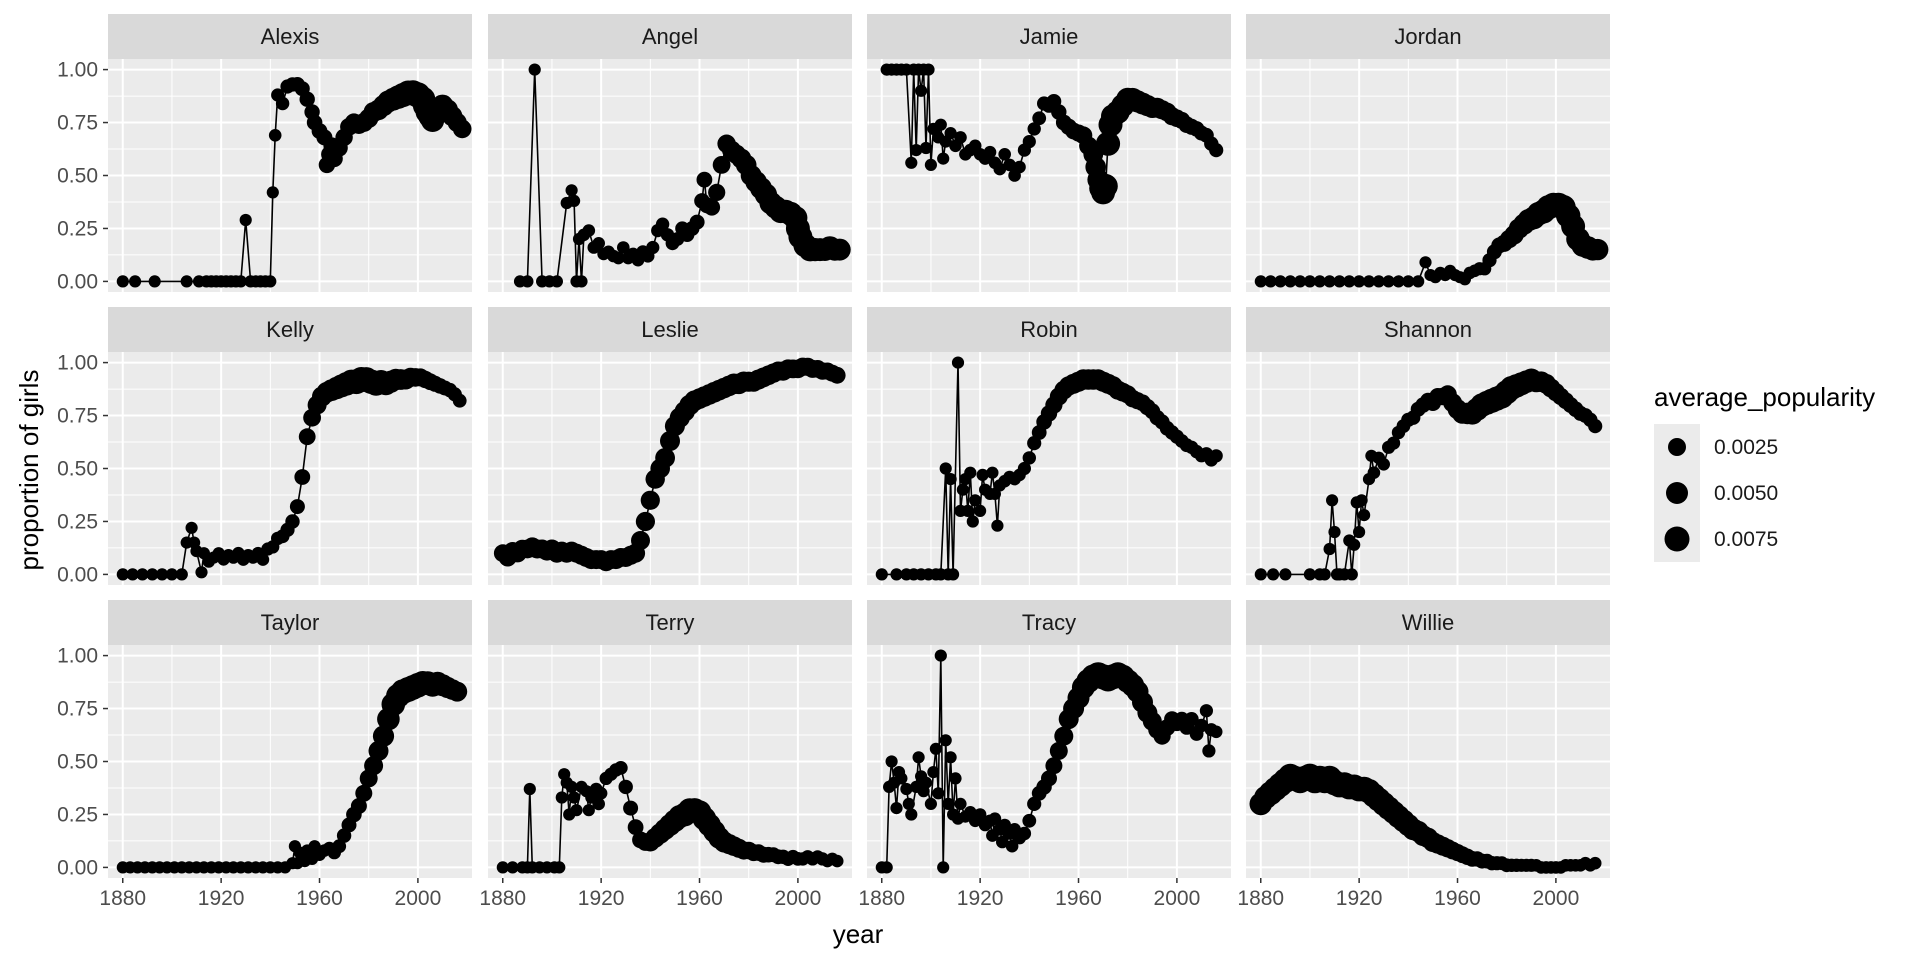 The width and height of the screenshot is (1920, 960). I want to click on facet-strip-label: Alexis, so click(290, 36).